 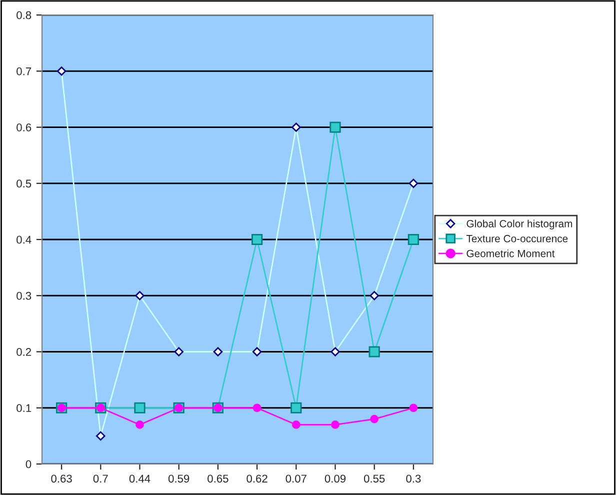 What do you see at coordinates (24, 128) in the screenshot?
I see `y-tick-label: 0.6` at bounding box center [24, 128].